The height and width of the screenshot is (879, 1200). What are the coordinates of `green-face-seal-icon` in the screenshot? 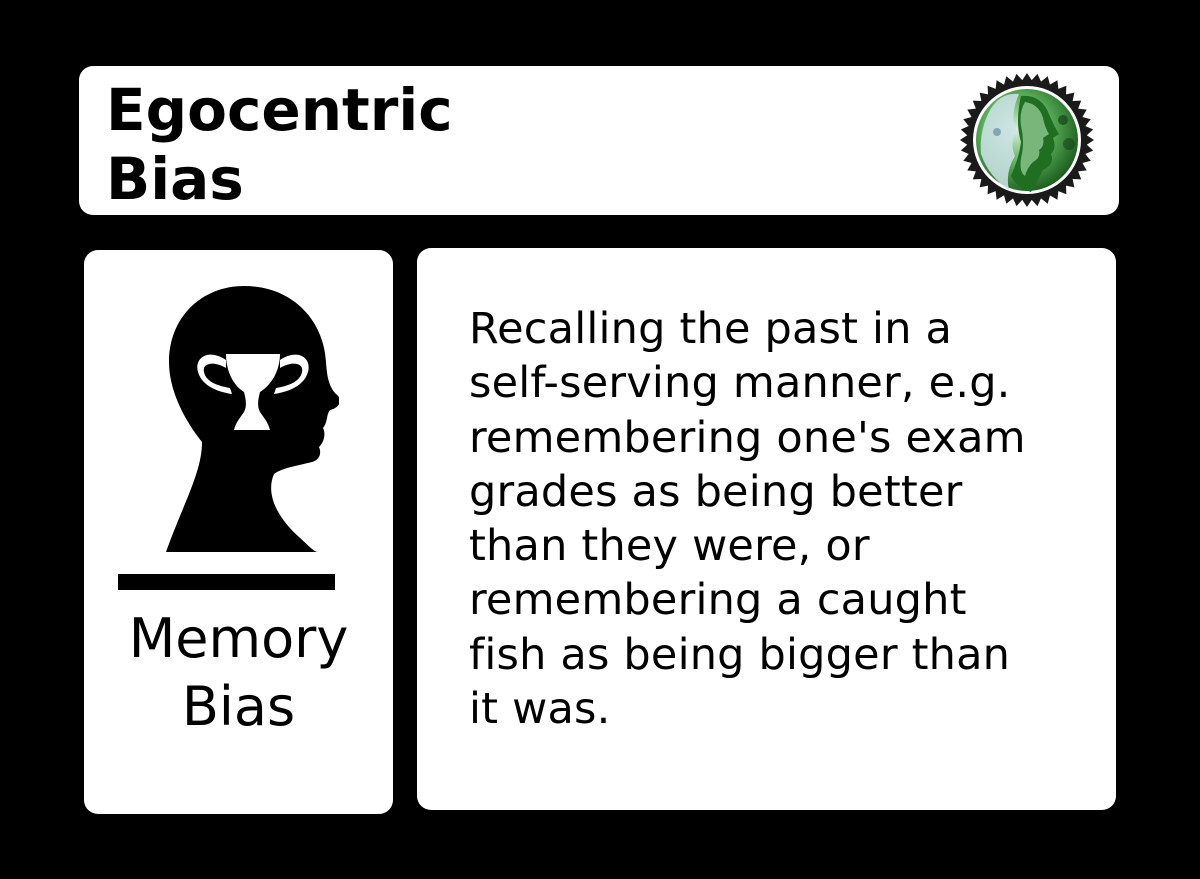 It's located at (1027, 140).